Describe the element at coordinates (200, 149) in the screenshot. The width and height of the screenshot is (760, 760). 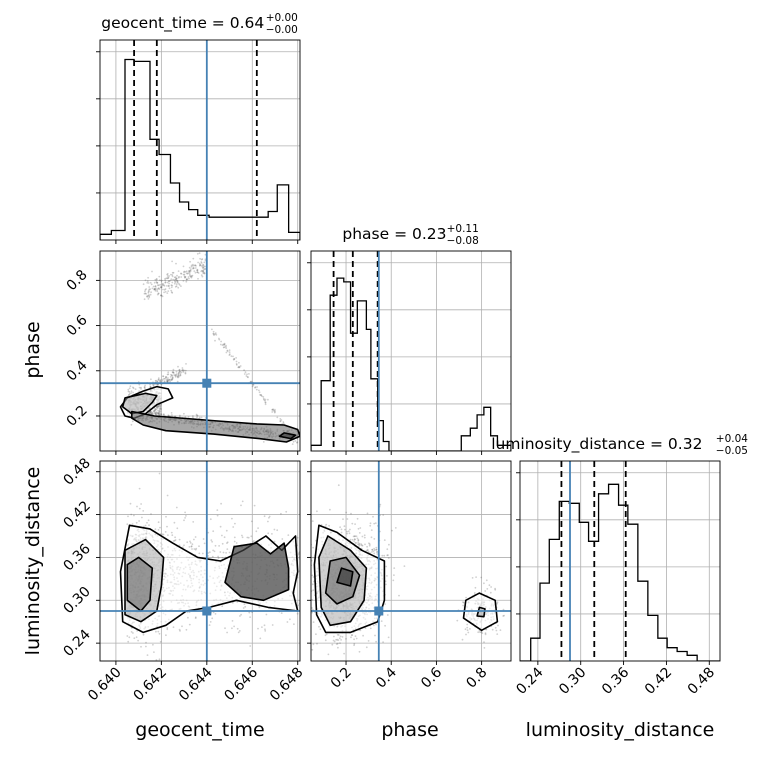
I see `histogram-geocent_time` at that location.